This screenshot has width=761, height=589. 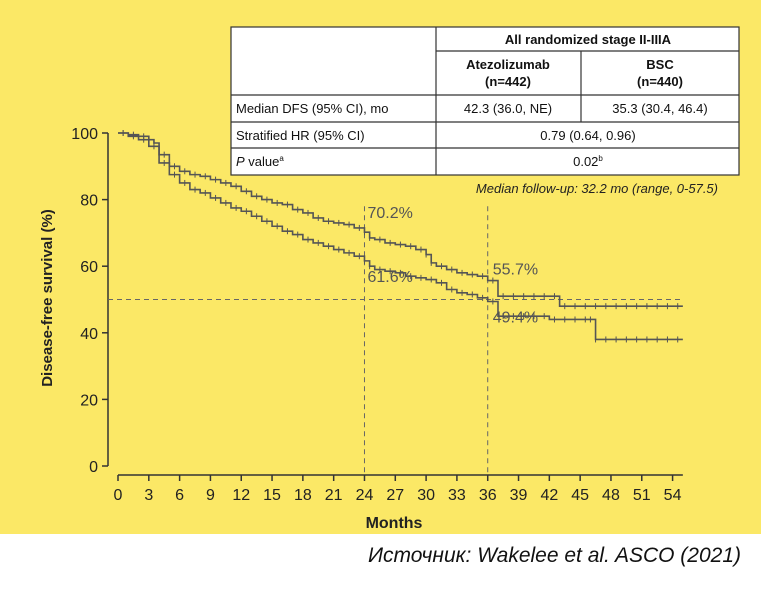 I want to click on y-axis-label: Disease-free survival (%), so click(x=47, y=298).